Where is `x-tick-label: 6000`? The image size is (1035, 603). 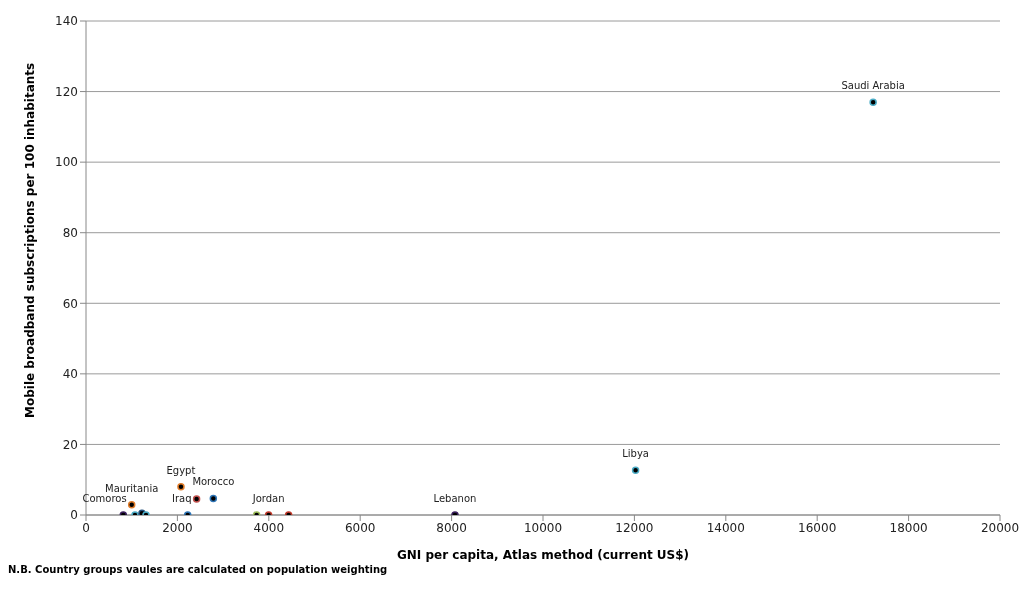
x-tick-label: 6000 is located at coordinates (360, 527).